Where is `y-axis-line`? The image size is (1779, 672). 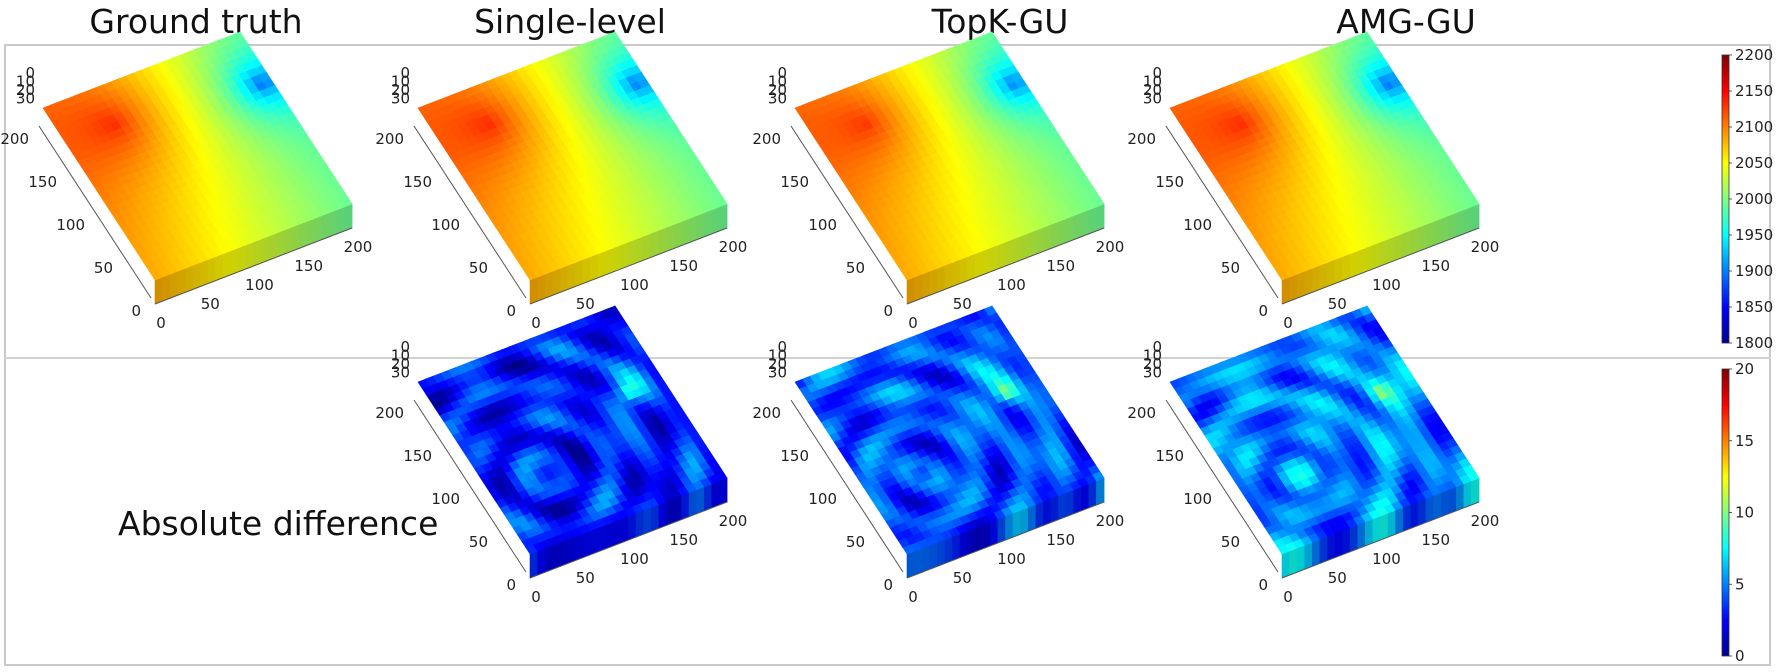
y-axis-line is located at coordinates (95, 212).